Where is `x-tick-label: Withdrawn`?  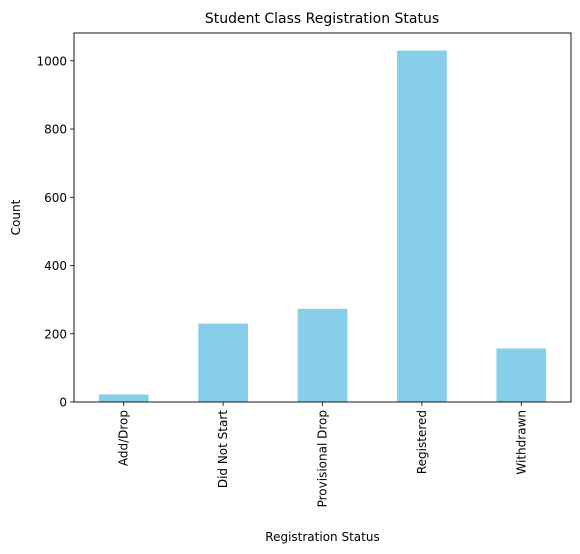 x-tick-label: Withdrawn is located at coordinates (521, 442).